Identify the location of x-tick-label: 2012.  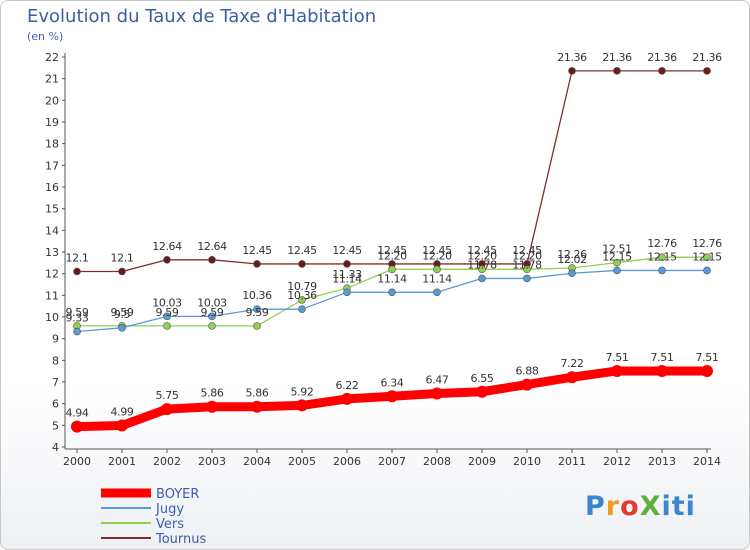
(617, 461).